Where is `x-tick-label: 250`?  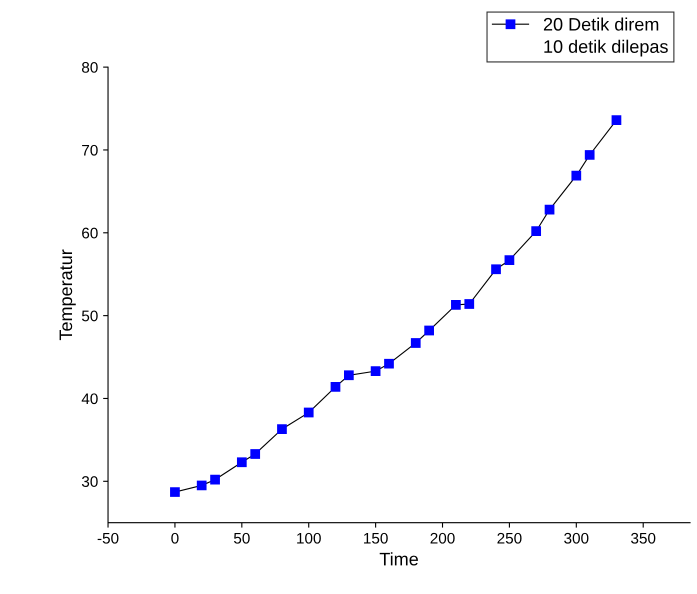 x-tick-label: 250 is located at coordinates (509, 538).